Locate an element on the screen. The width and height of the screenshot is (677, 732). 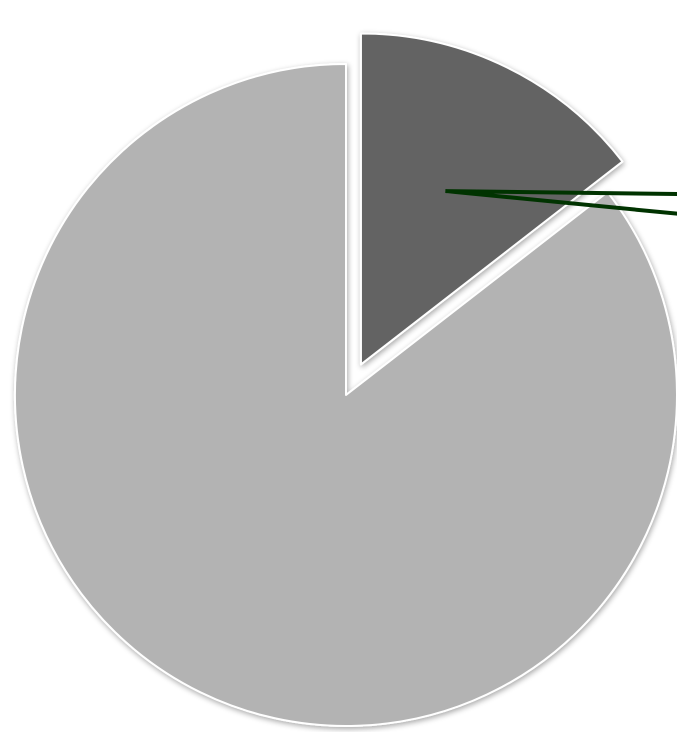
callout-lines is located at coordinates (561, 202).